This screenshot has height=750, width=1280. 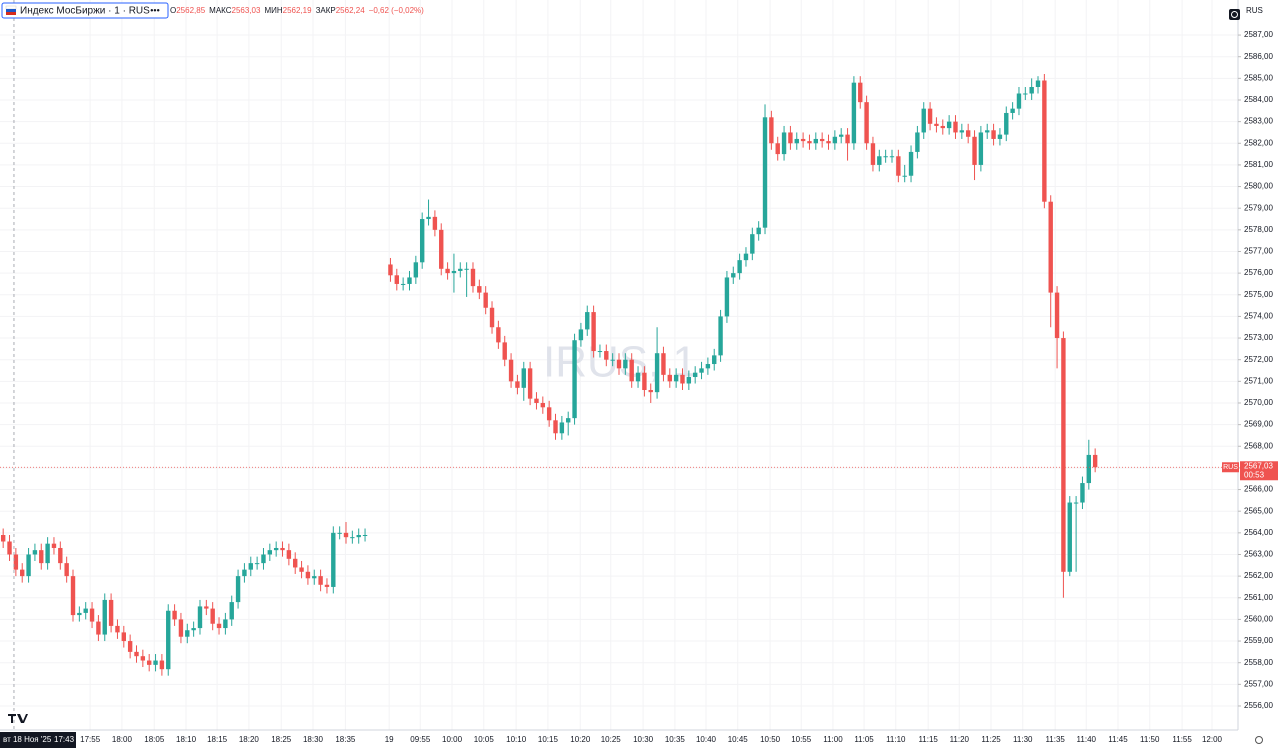 What do you see at coordinates (1259, 375) in the screenshot?
I see `price-axis` at bounding box center [1259, 375].